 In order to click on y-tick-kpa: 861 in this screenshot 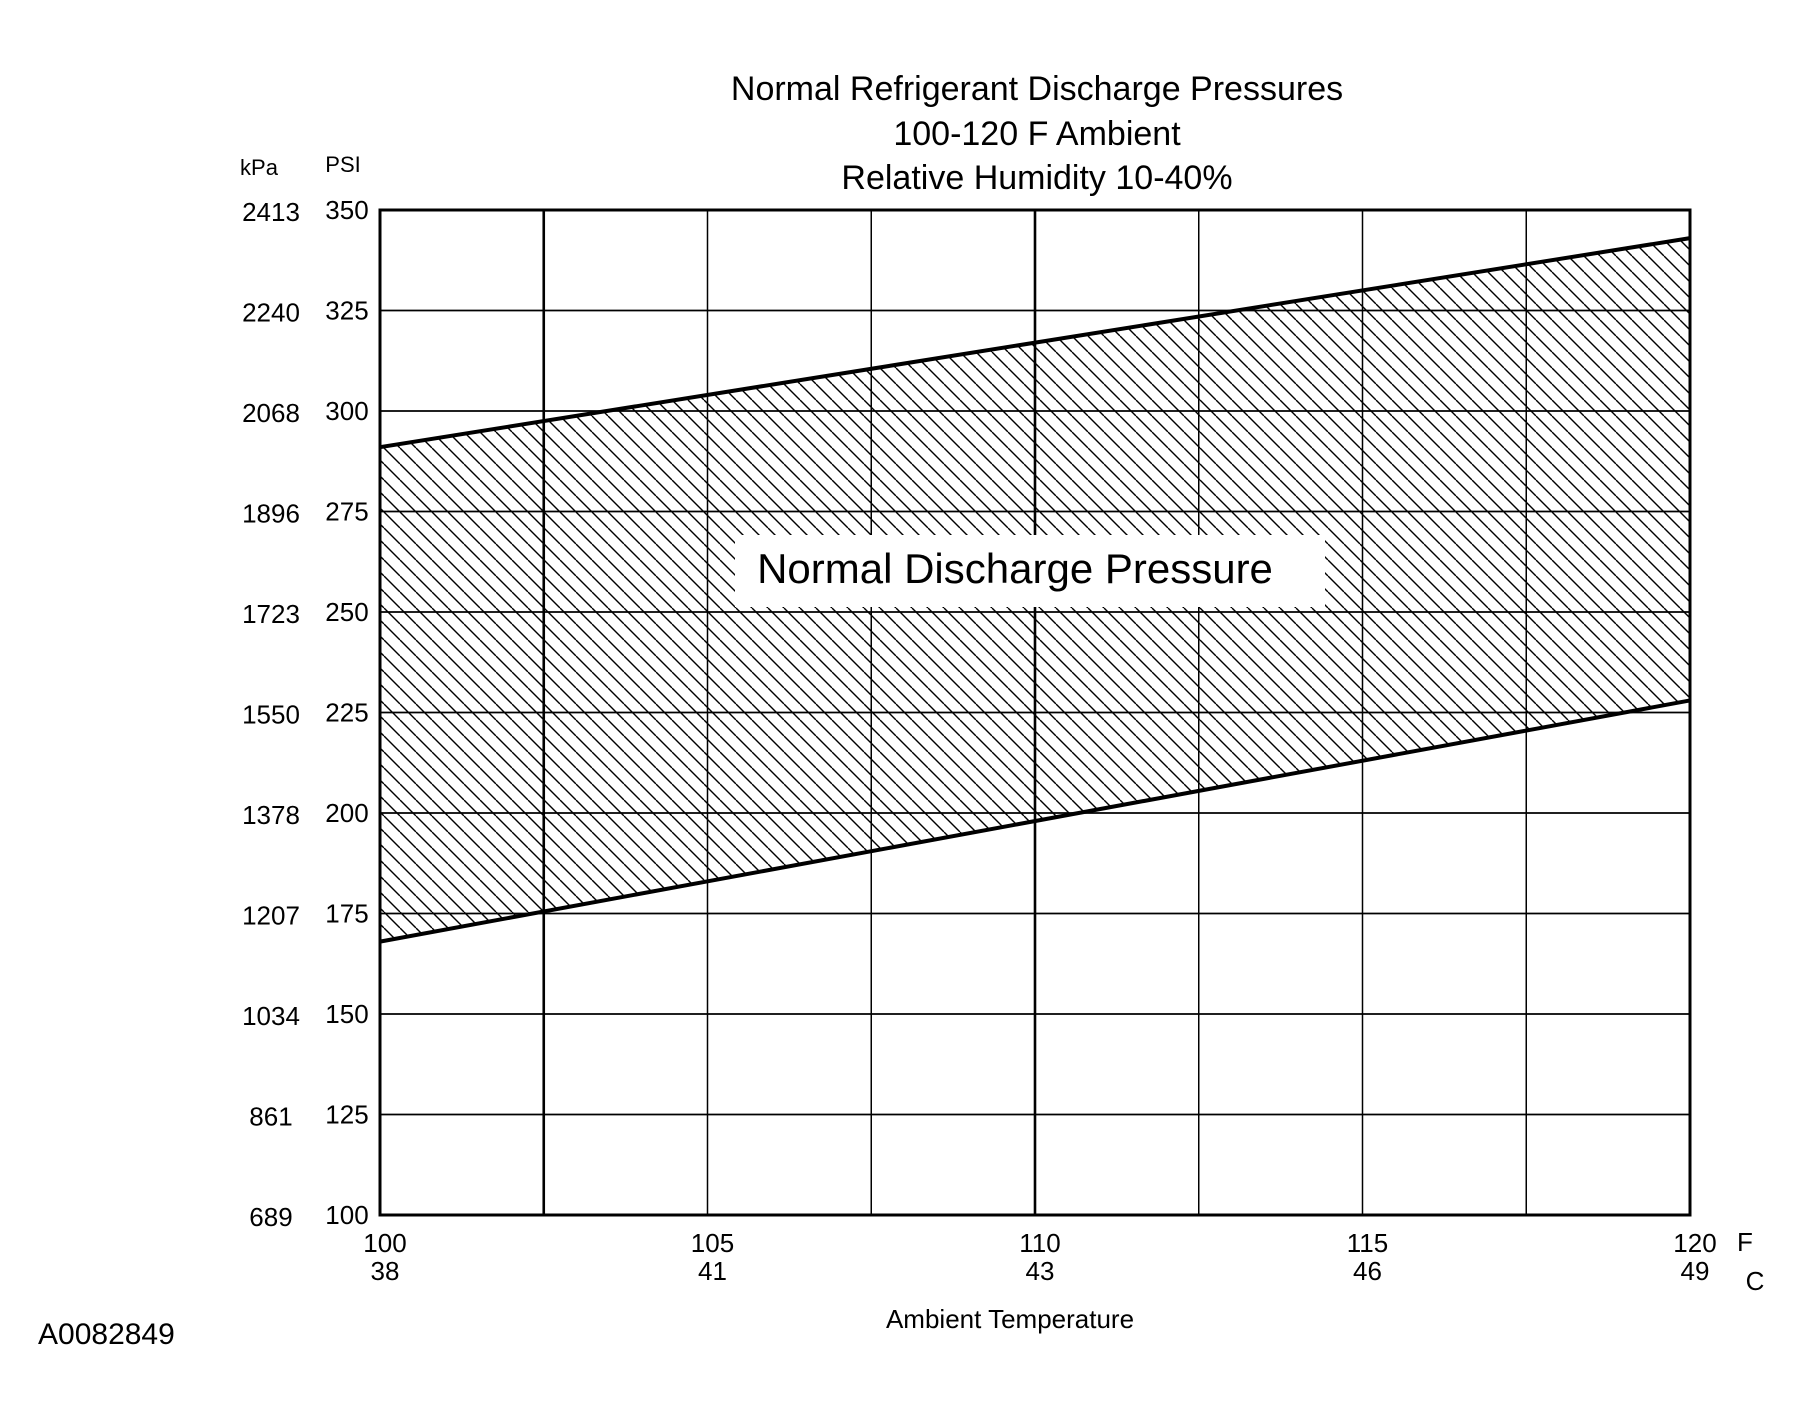, I will do `click(270, 1117)`.